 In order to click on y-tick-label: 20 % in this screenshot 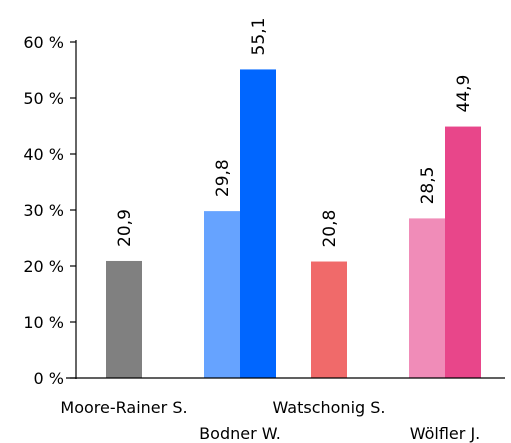, I will do `click(43, 266)`.